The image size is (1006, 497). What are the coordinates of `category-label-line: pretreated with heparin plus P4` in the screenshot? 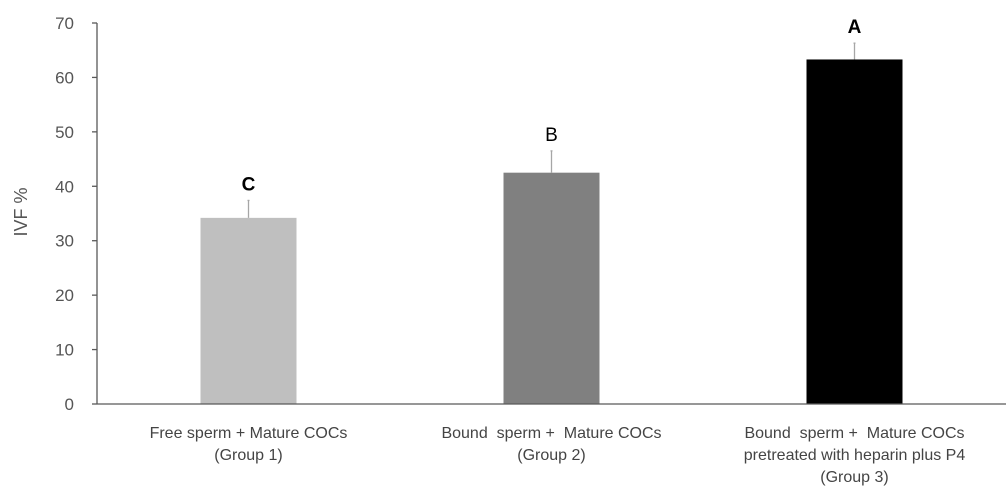 It's located at (855, 455).